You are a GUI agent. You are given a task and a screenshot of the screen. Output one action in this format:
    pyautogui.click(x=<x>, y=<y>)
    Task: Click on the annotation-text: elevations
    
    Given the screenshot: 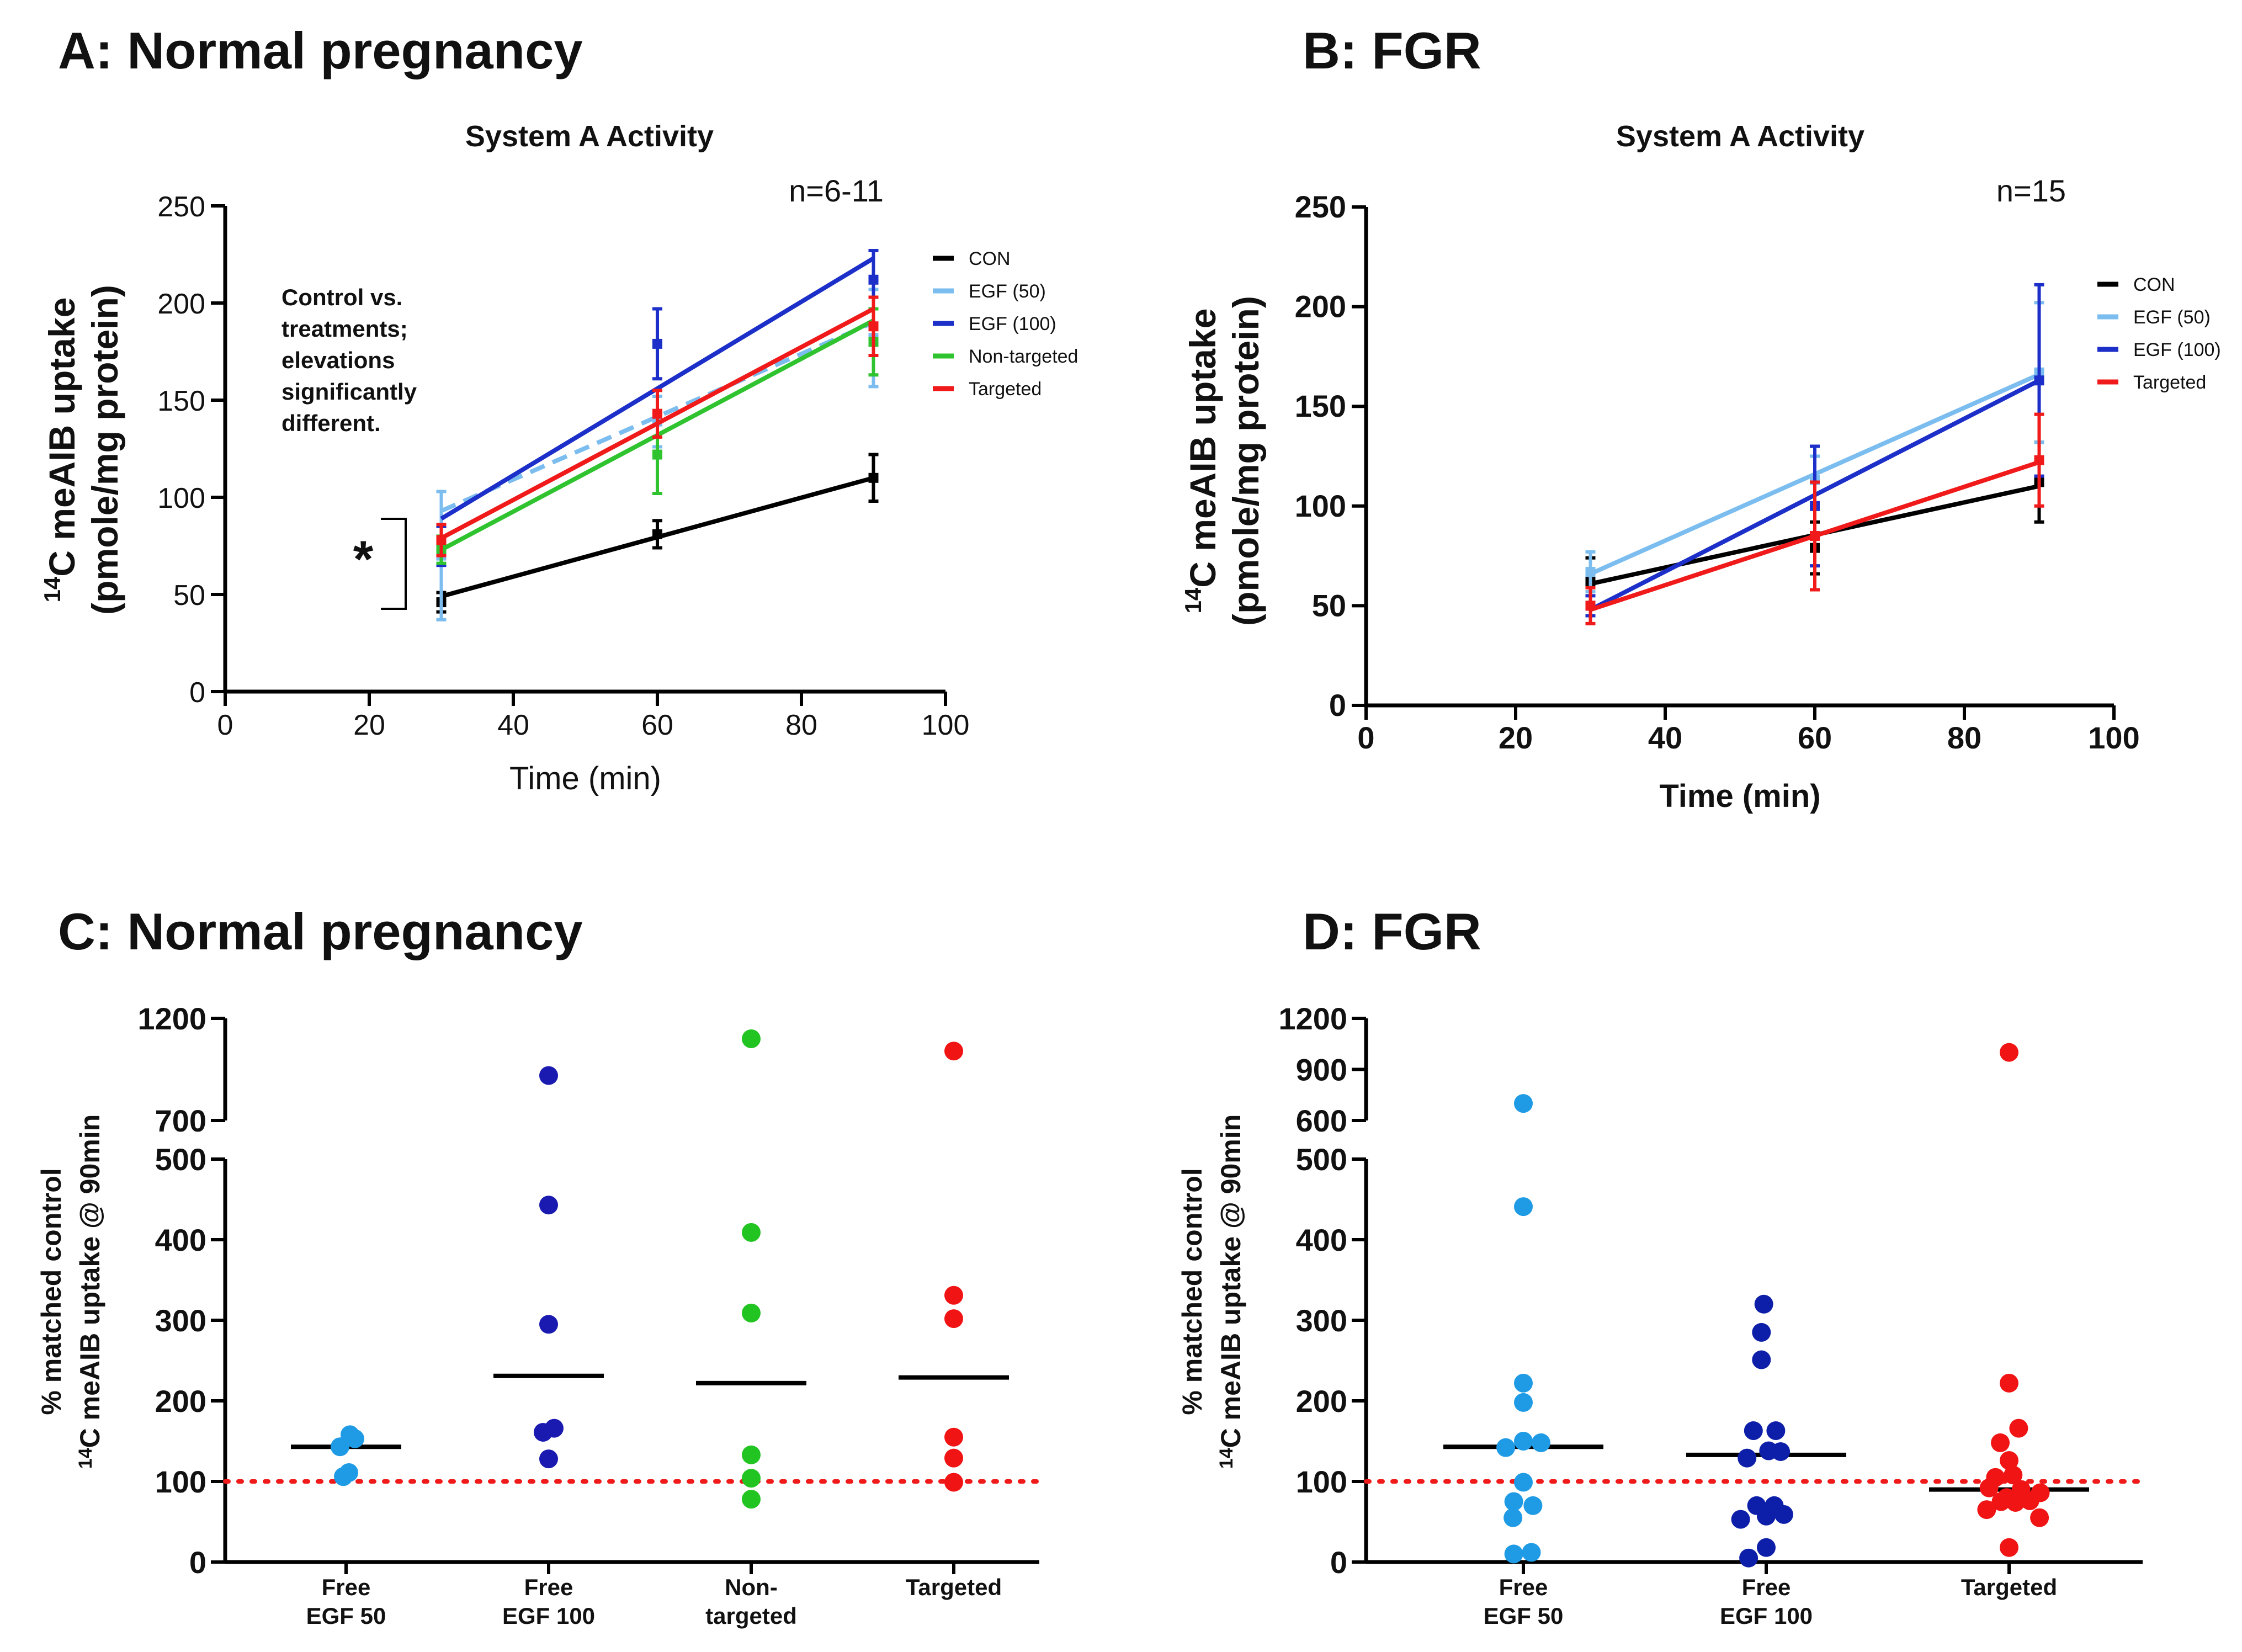 What is the action you would take?
    pyautogui.click(x=338, y=360)
    